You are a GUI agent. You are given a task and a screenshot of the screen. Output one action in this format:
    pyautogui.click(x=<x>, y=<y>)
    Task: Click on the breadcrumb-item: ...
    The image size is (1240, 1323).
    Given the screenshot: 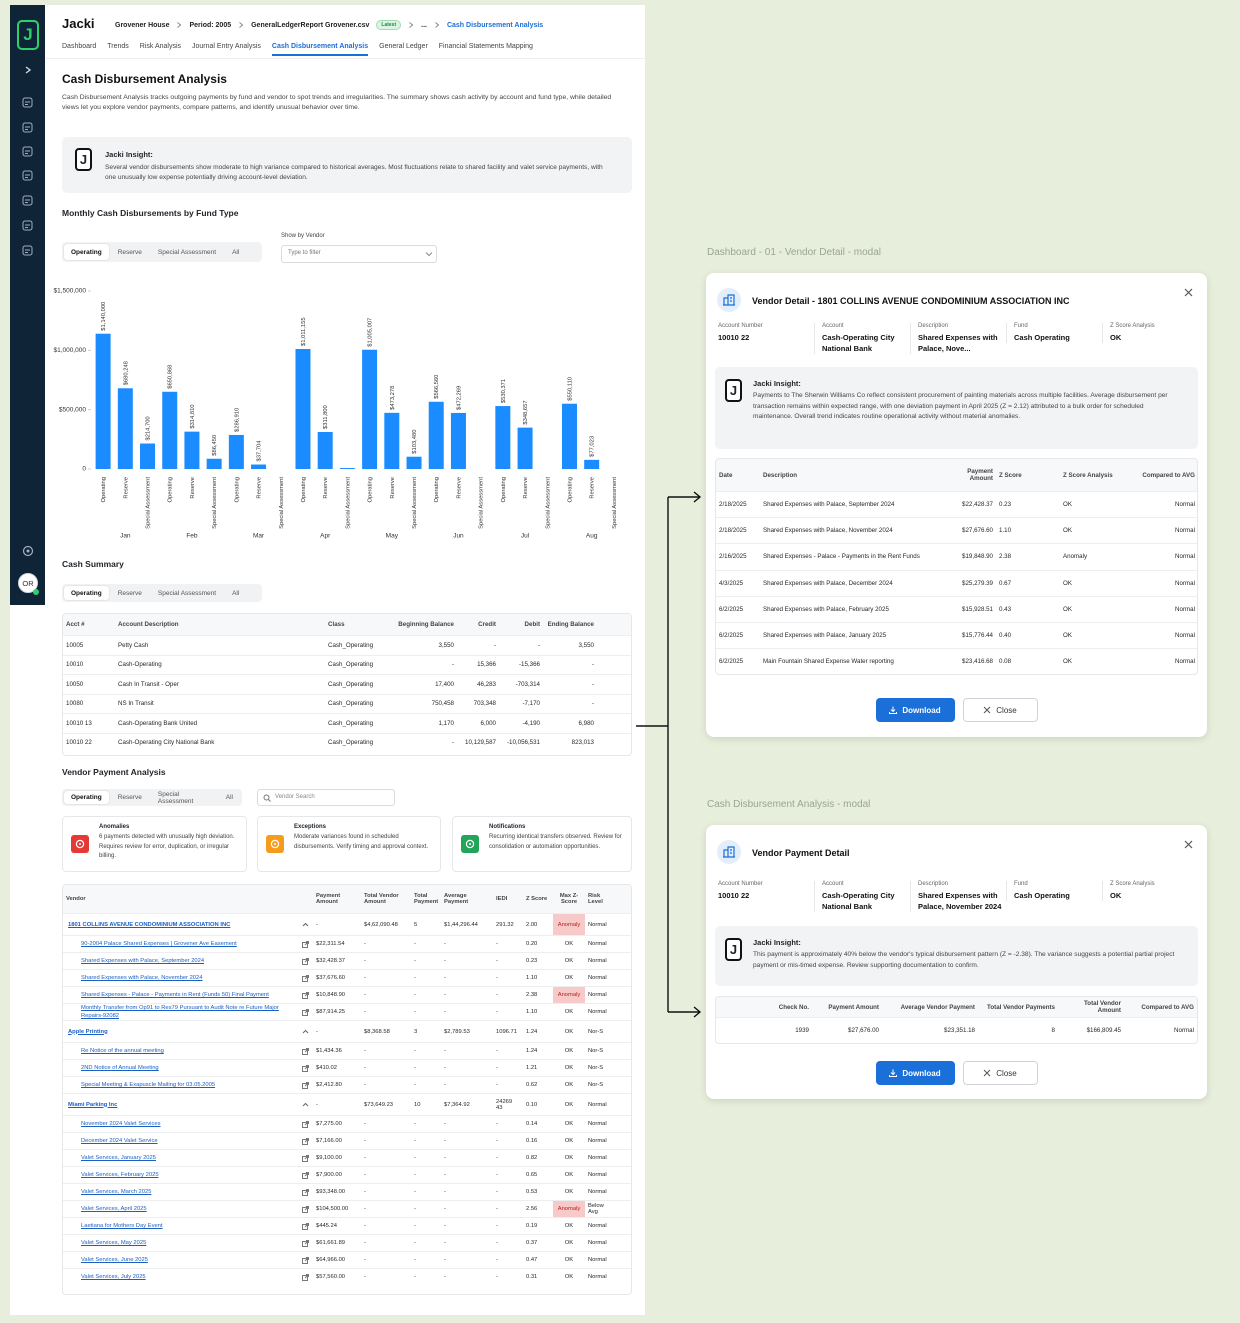 What is the action you would take?
    pyautogui.click(x=424, y=25)
    